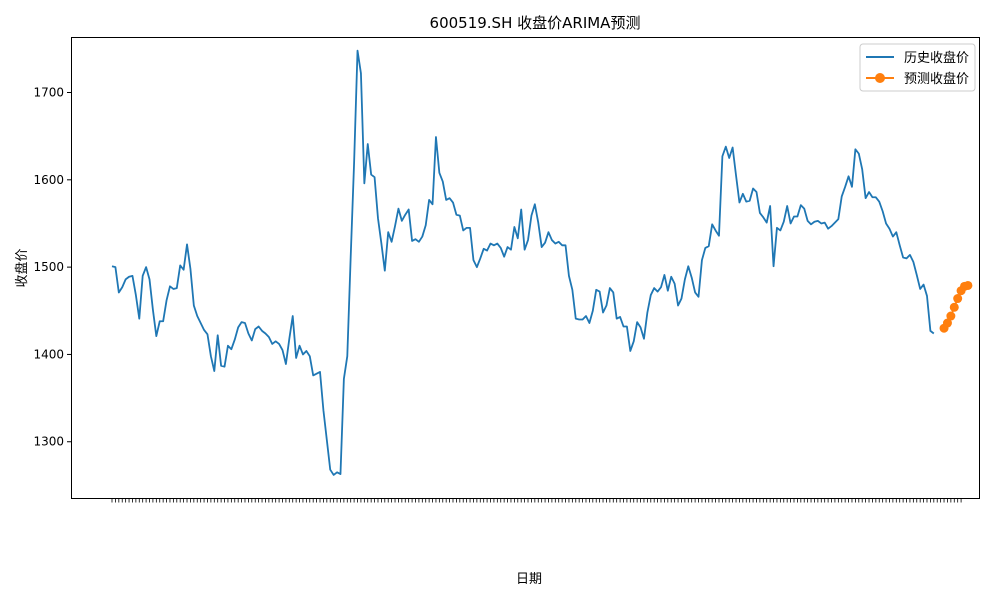 Image resolution: width=1000 pixels, height=600 pixels. I want to click on y-tick-label: 1300, so click(48, 442).